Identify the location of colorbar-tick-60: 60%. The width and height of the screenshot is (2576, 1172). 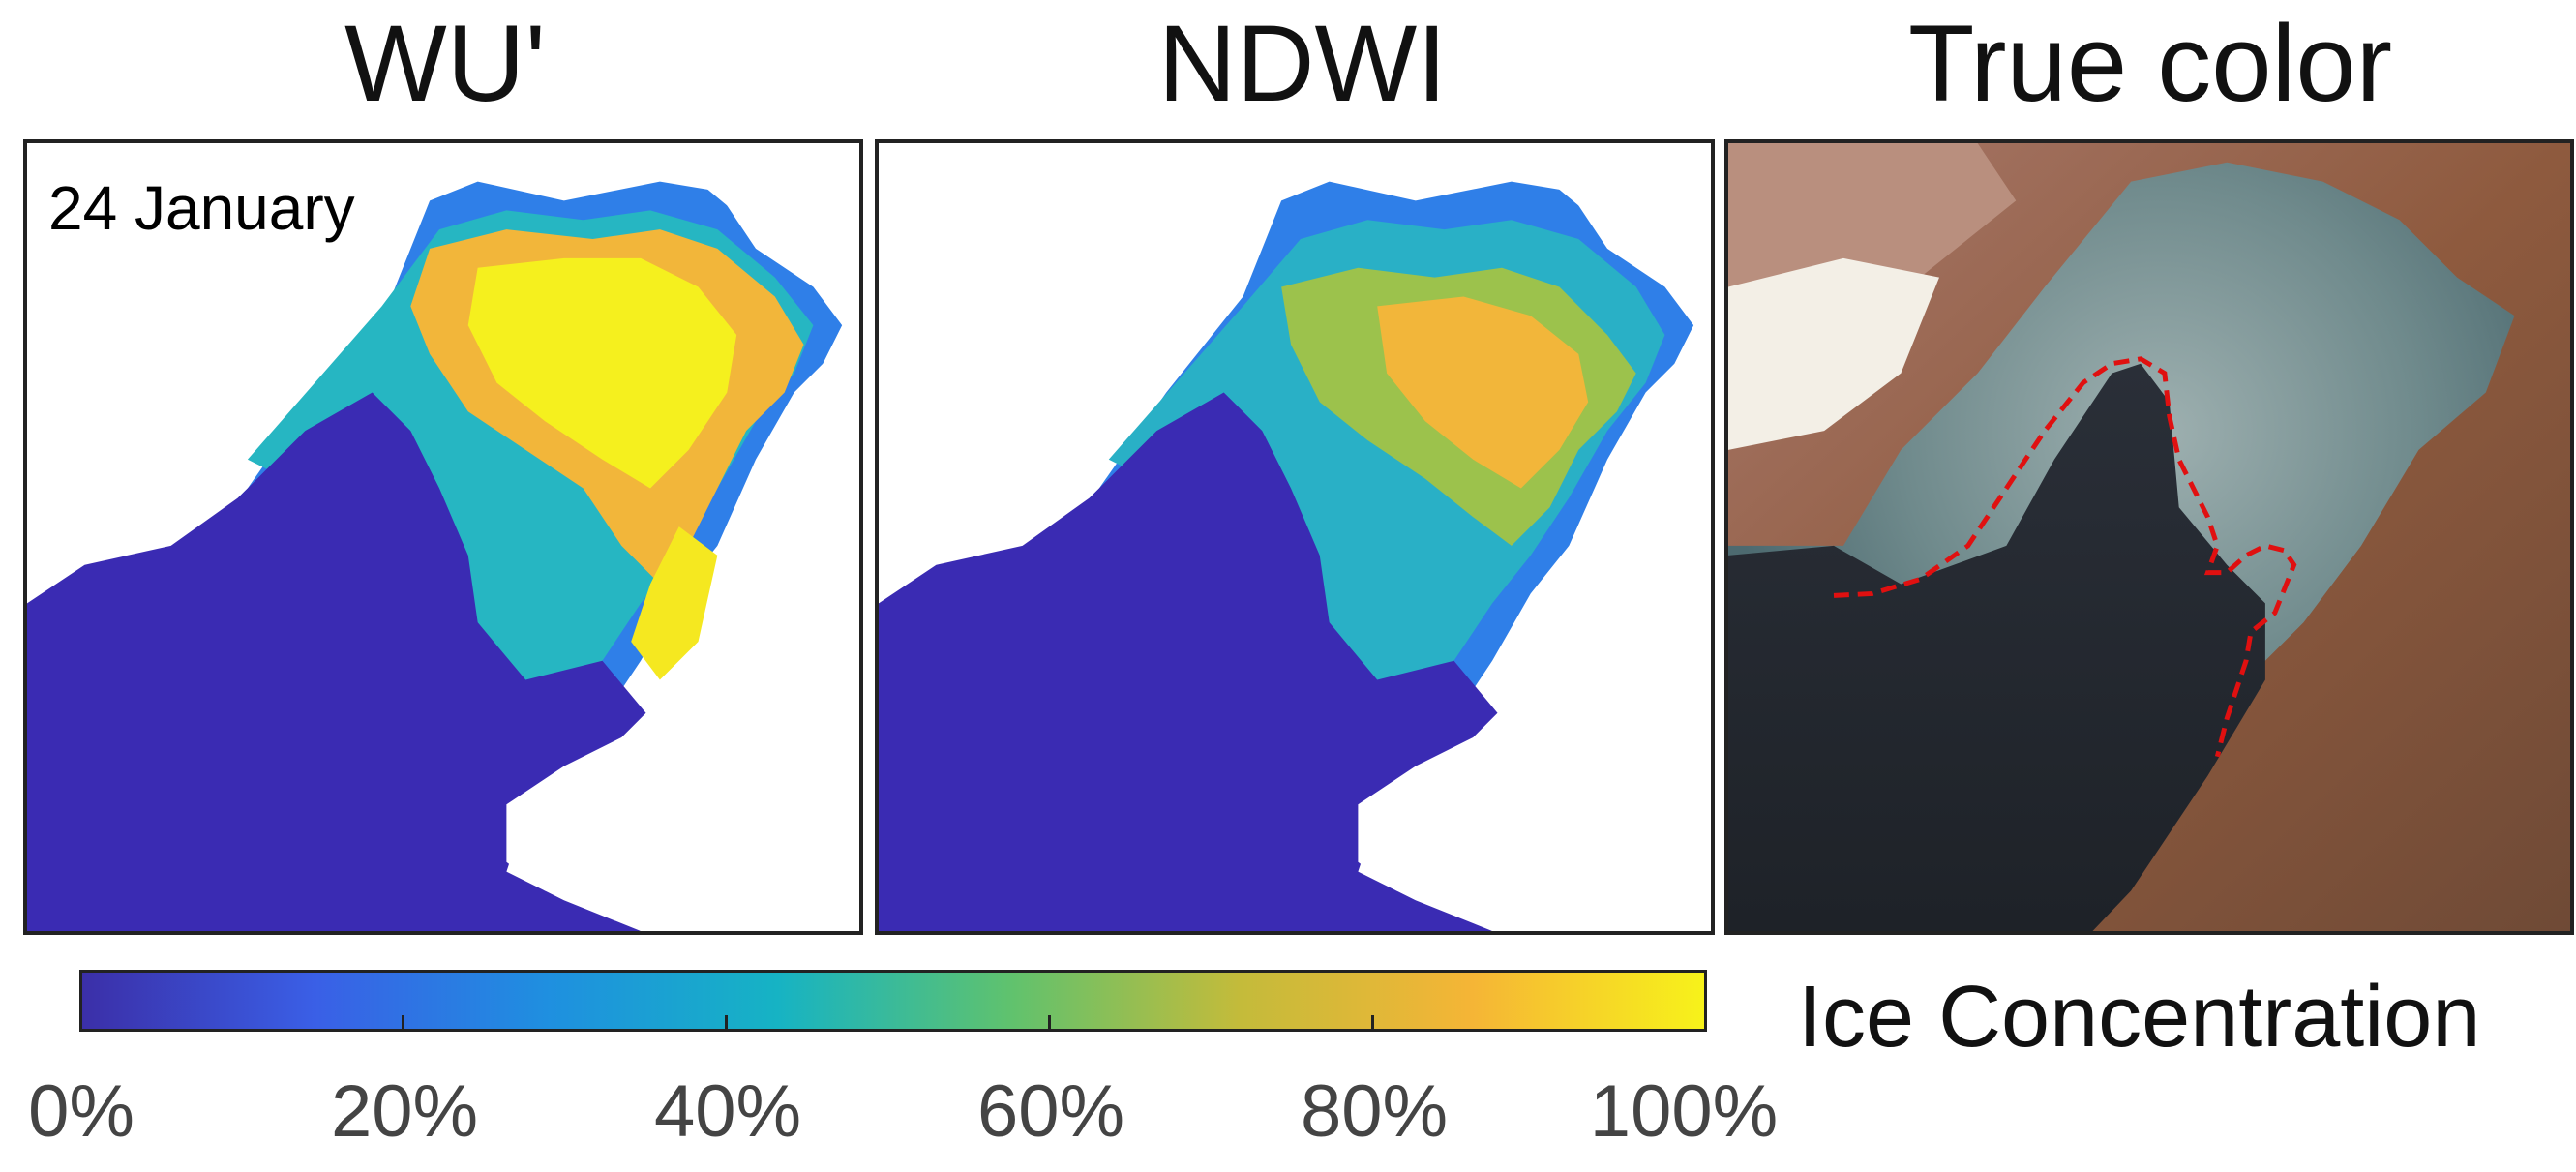
(1050, 1111).